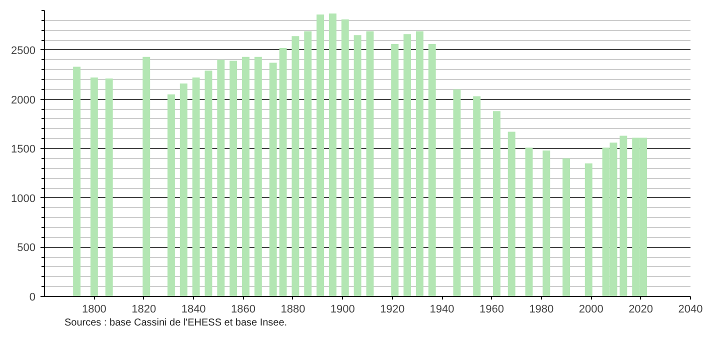 The height and width of the screenshot is (340, 710). Describe the element at coordinates (342, 310) in the screenshot. I see `x-tick-label: 1900` at that location.